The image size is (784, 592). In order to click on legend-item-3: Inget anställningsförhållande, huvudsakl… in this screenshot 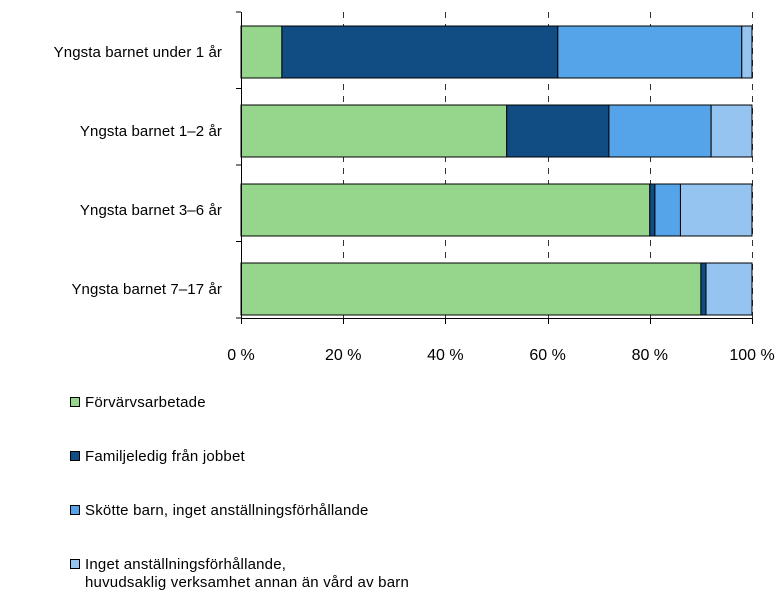, I will do `click(370, 574)`.